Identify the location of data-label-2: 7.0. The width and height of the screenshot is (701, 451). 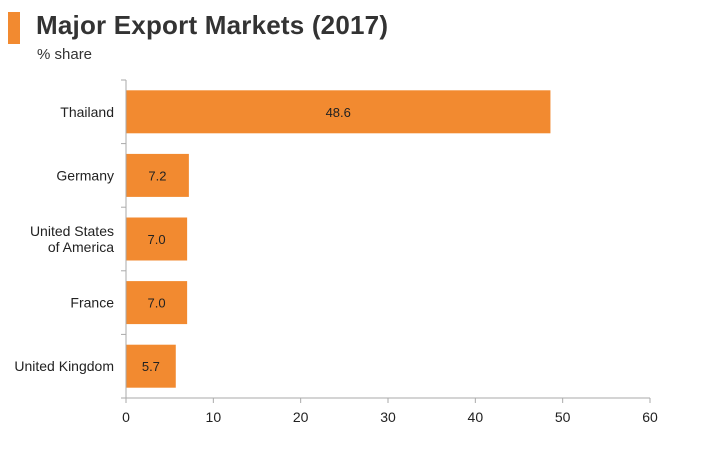
(157, 239).